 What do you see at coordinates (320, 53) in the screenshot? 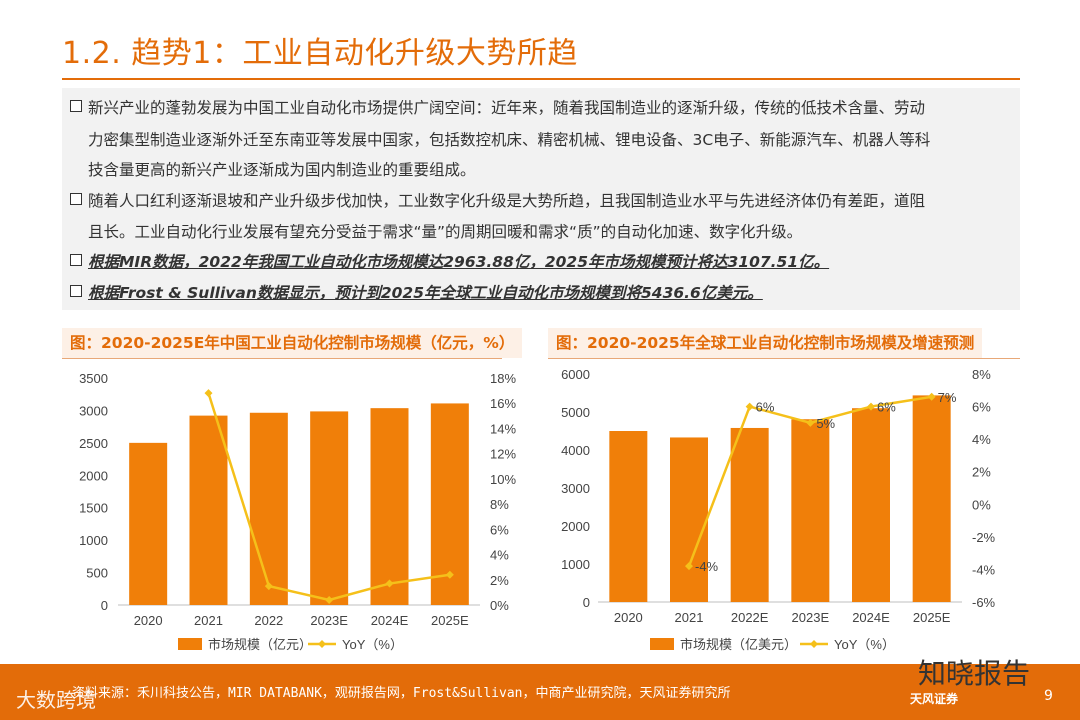
I see `page-title: 1.2. 趋势1：工业自动化升级大势所趋` at bounding box center [320, 53].